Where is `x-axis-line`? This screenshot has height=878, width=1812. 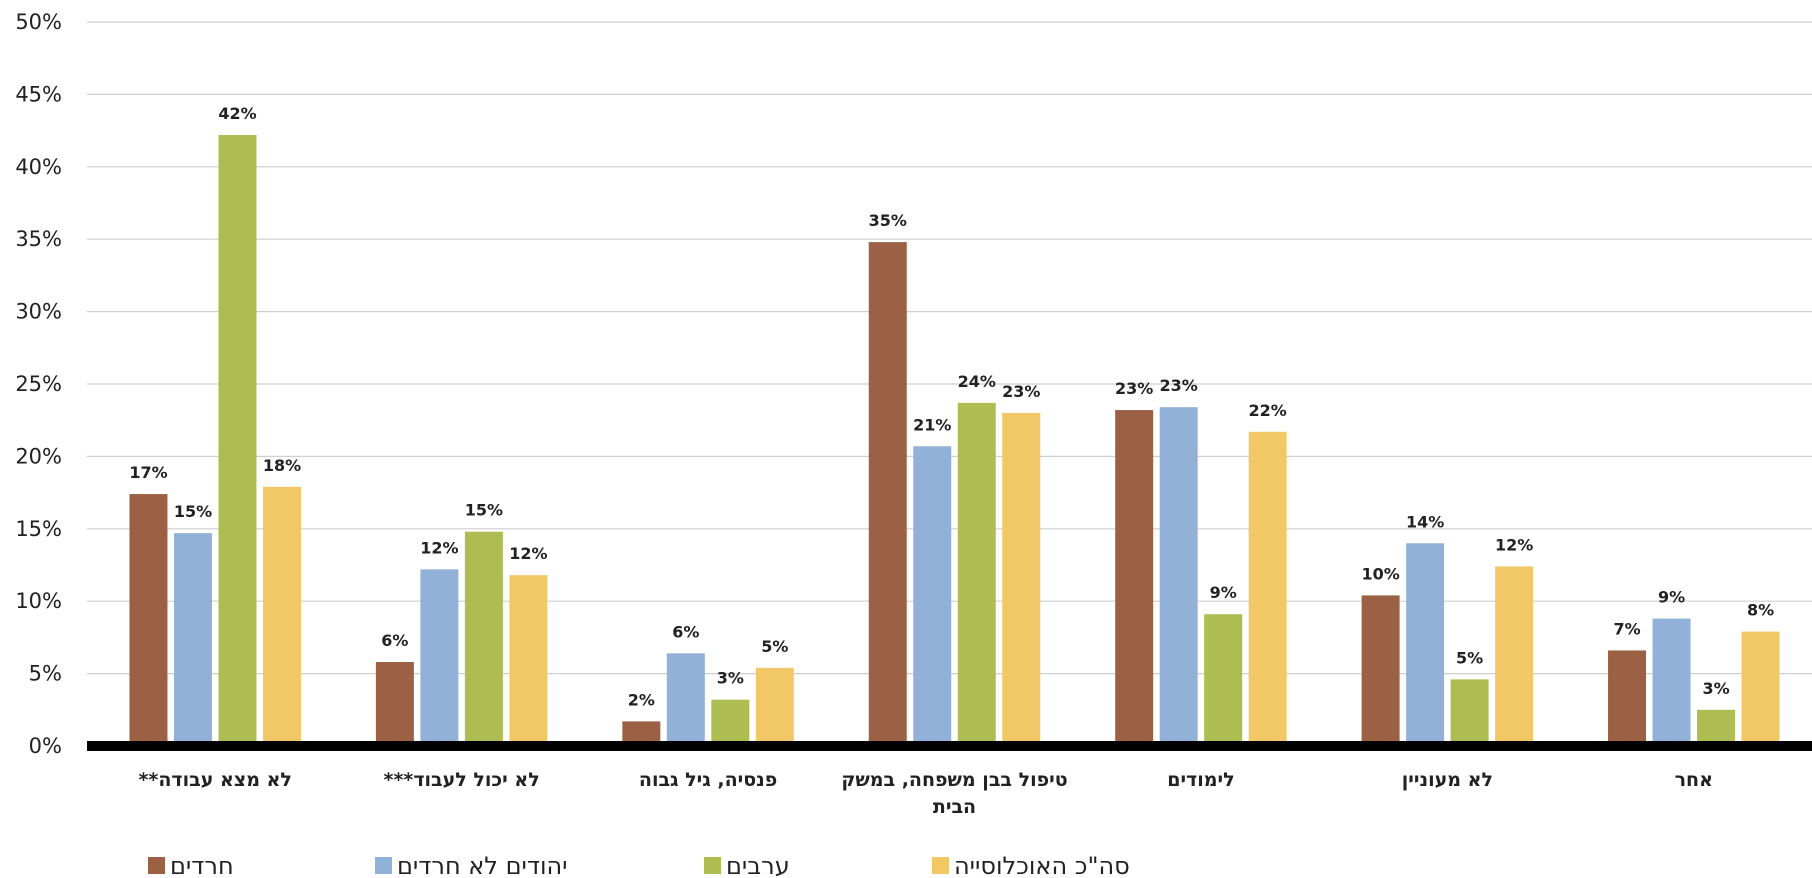 x-axis-line is located at coordinates (949, 746).